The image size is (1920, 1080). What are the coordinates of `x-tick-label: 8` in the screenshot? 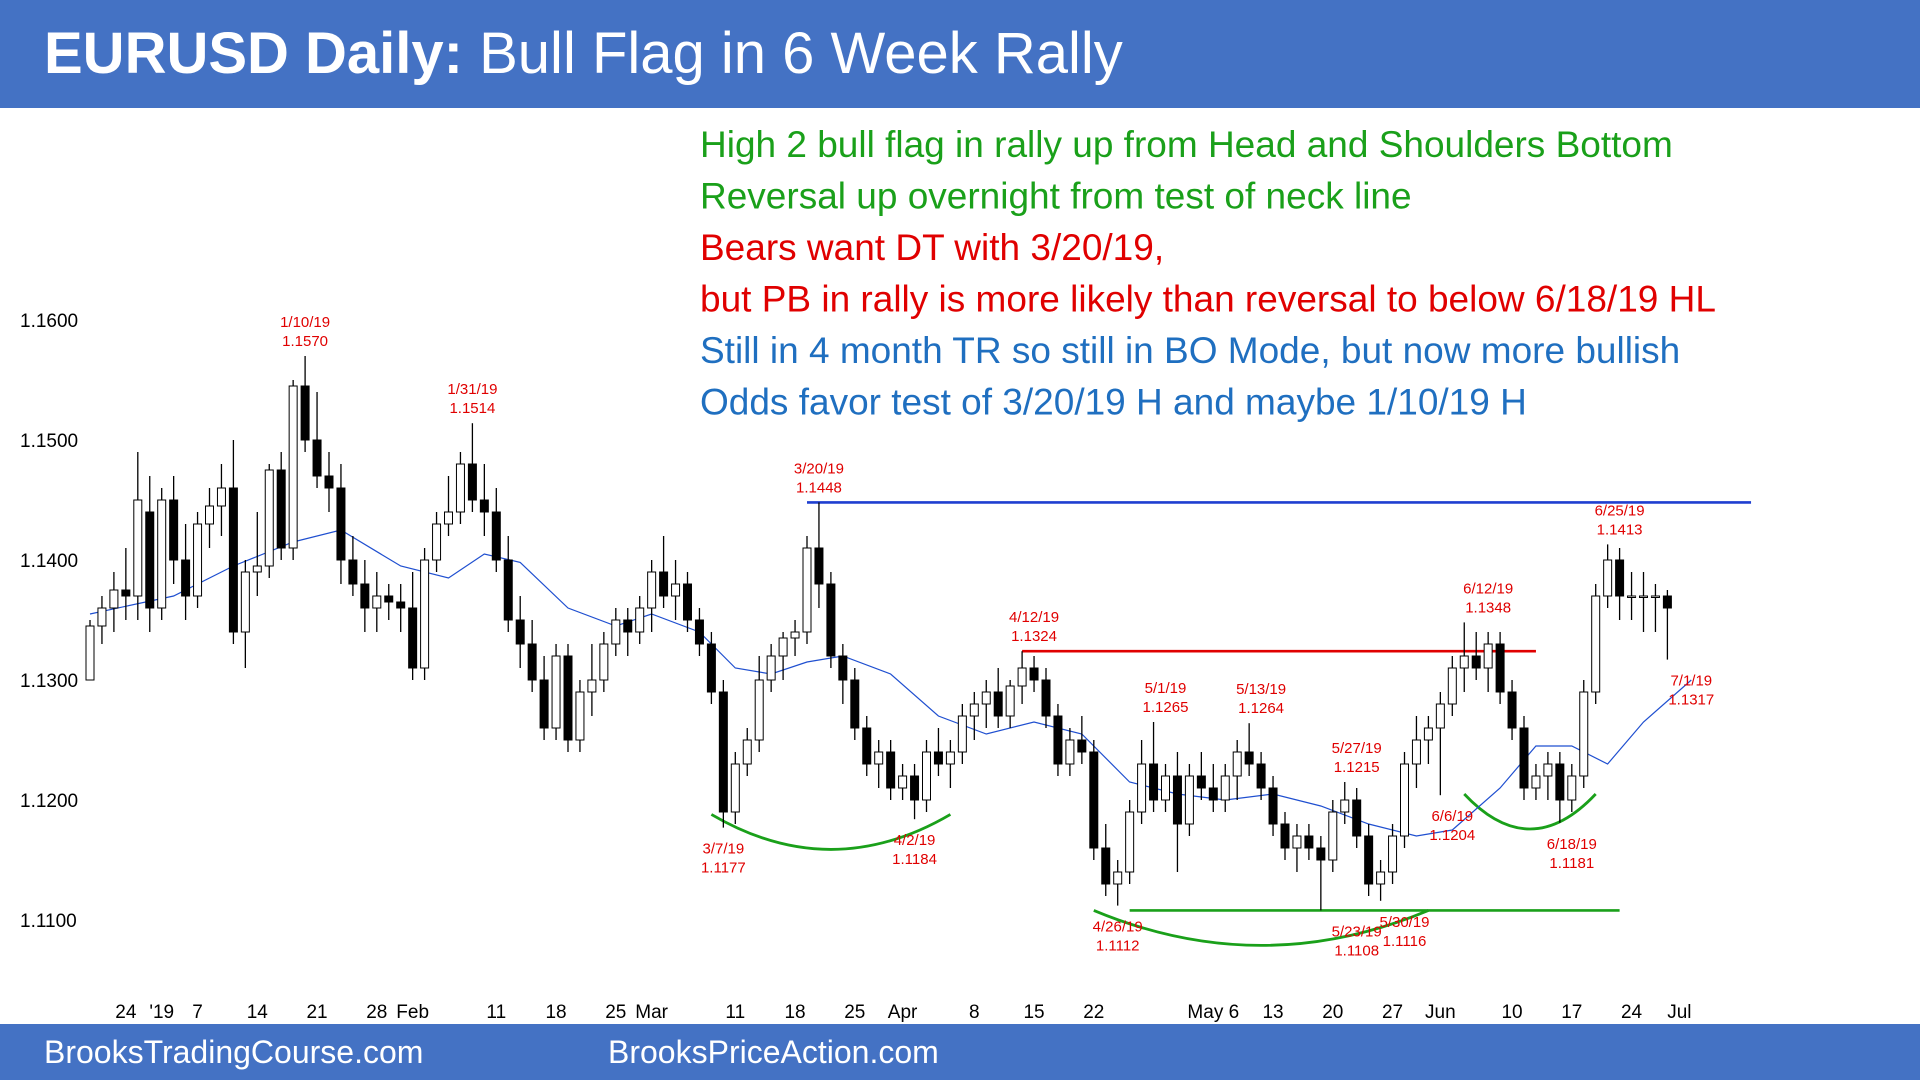 It's located at (974, 1012).